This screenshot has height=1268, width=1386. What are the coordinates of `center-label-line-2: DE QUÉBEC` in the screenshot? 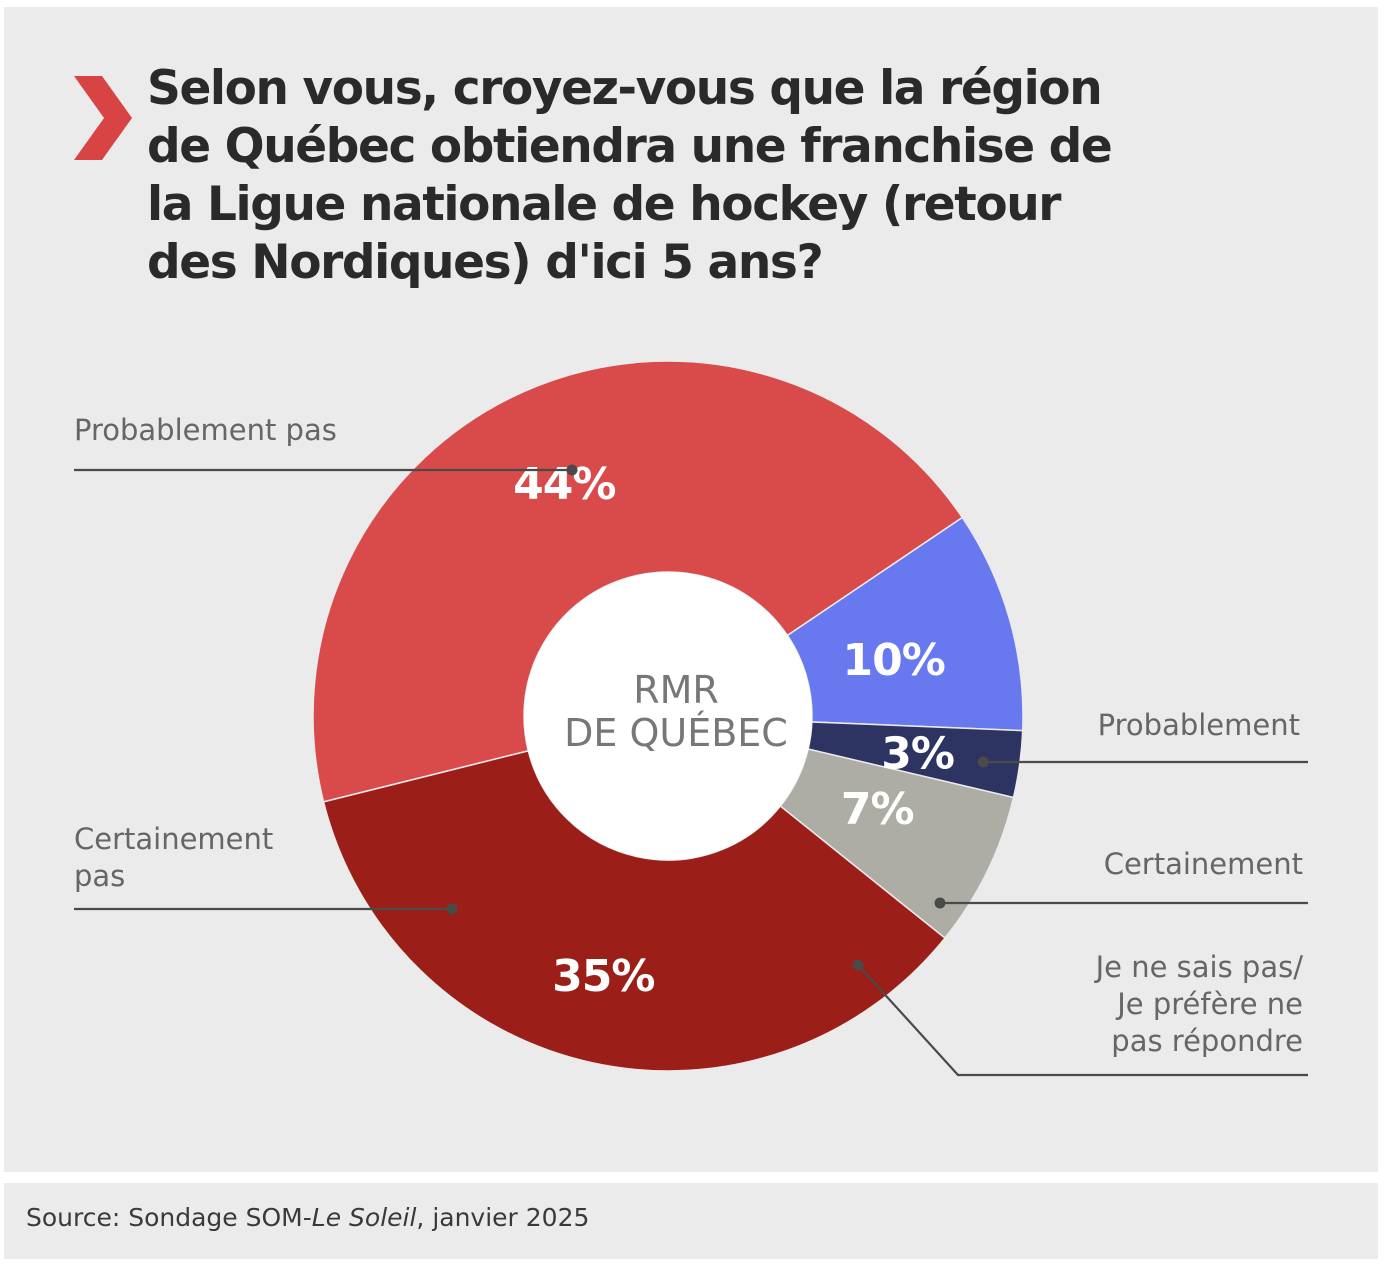 It's located at (676, 733).